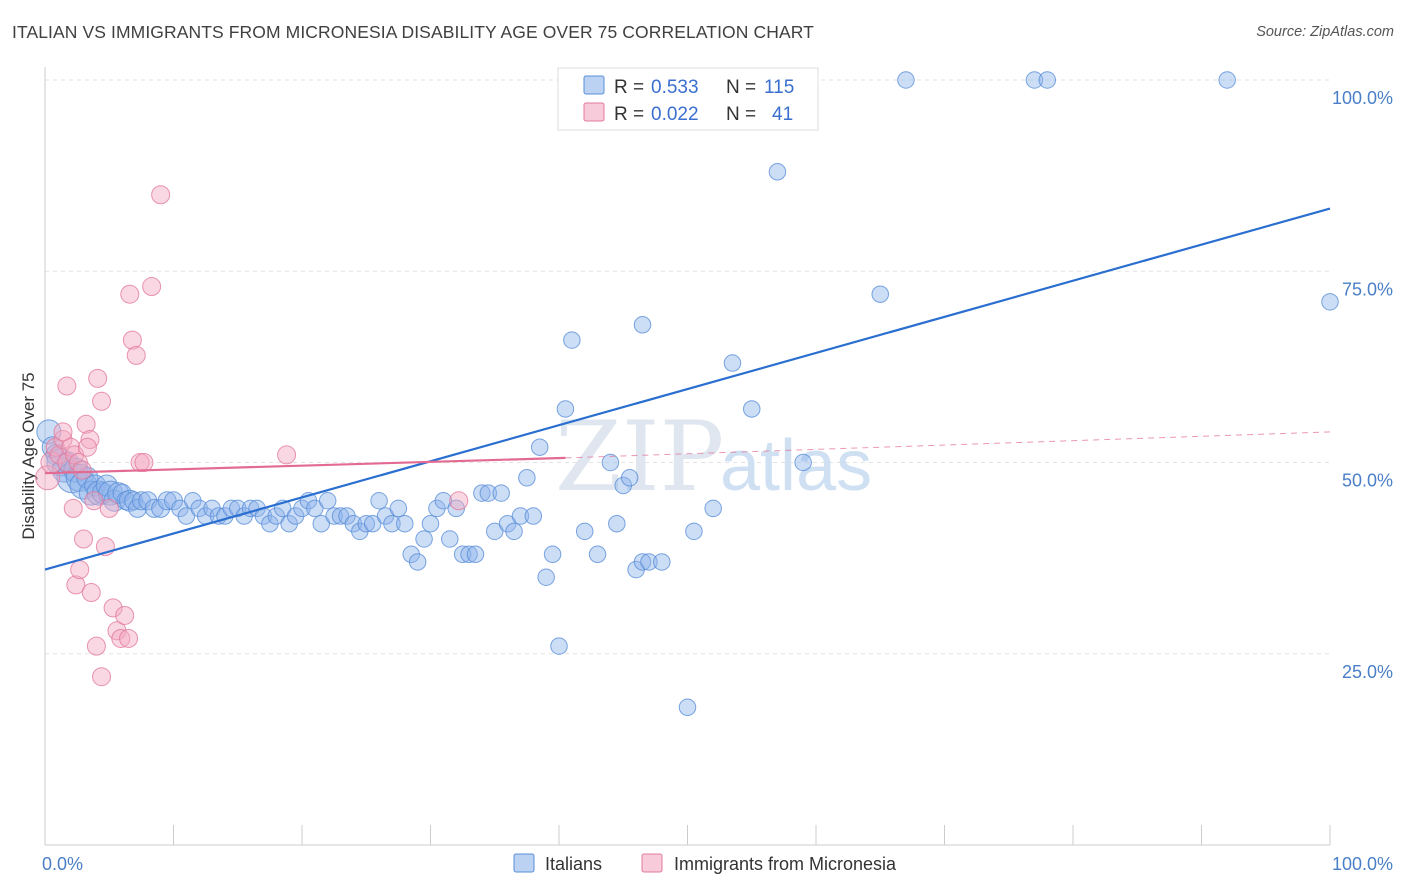  What do you see at coordinates (639, 457) in the screenshot?
I see `watermark-zip: ZIP` at bounding box center [639, 457].